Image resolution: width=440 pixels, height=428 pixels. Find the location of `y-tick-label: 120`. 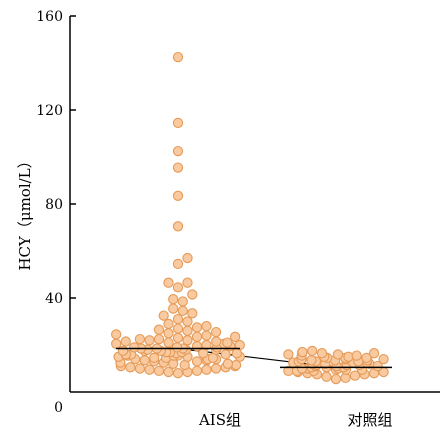

y-tick-label: 120 is located at coordinates (49, 111).